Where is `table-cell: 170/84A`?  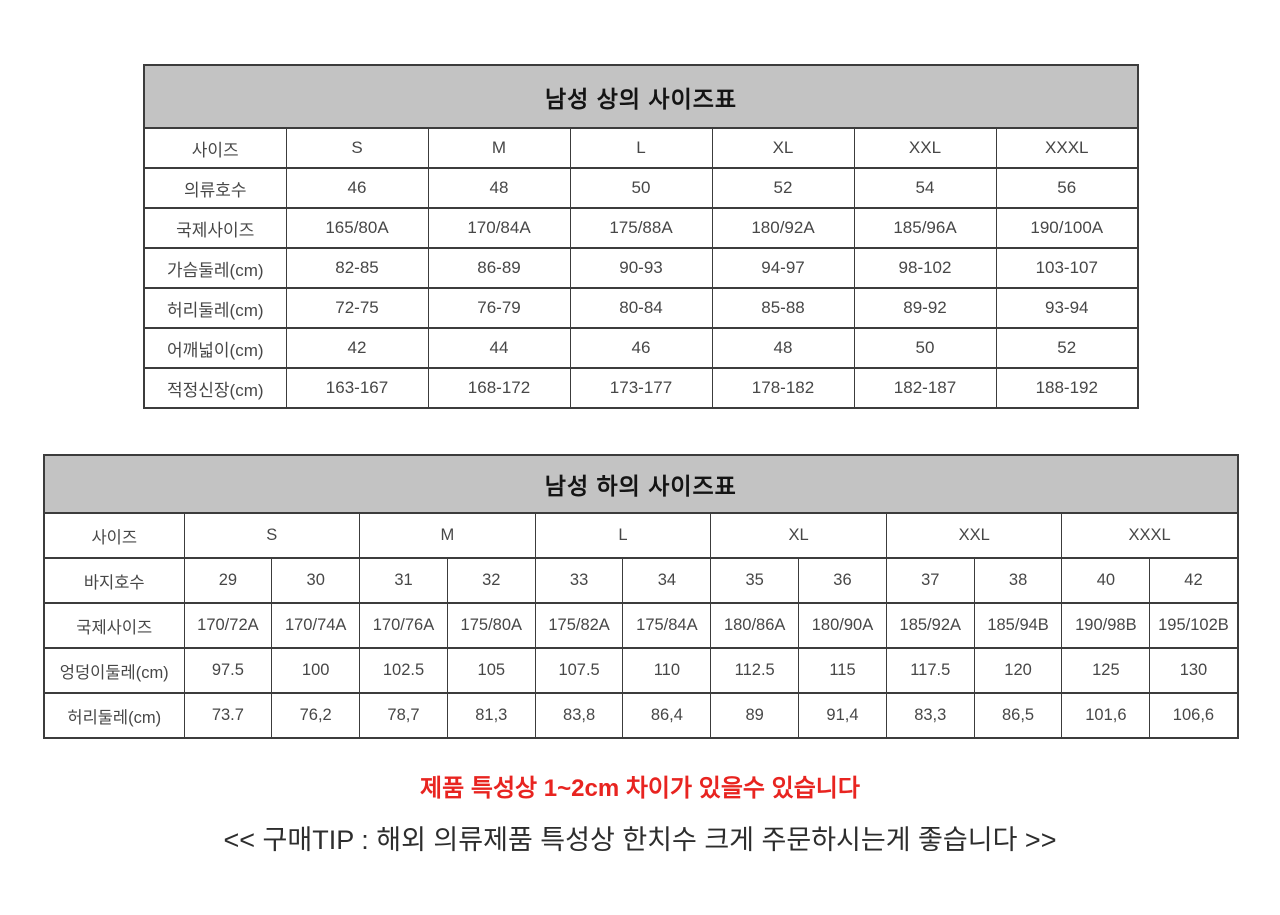 table-cell: 170/84A is located at coordinates (499, 228).